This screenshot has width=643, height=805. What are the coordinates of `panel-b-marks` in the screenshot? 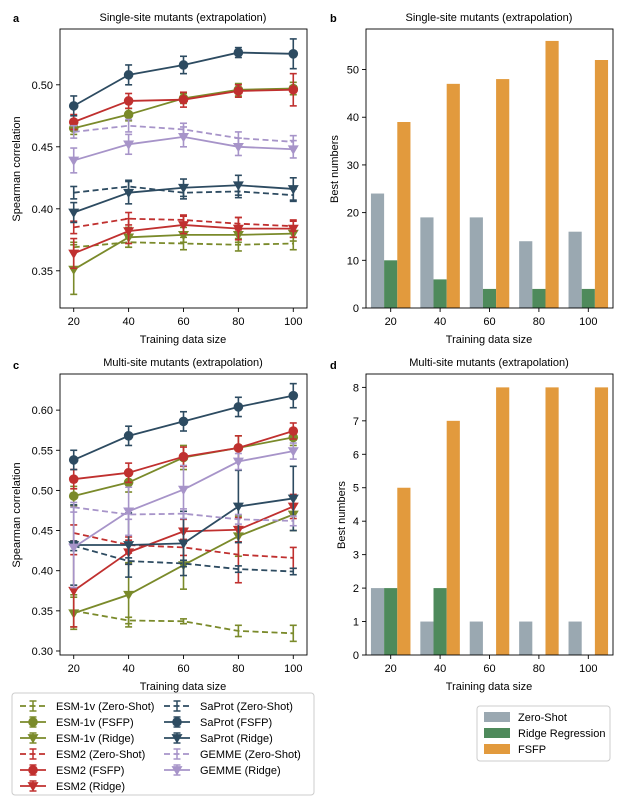 It's located at (489, 174).